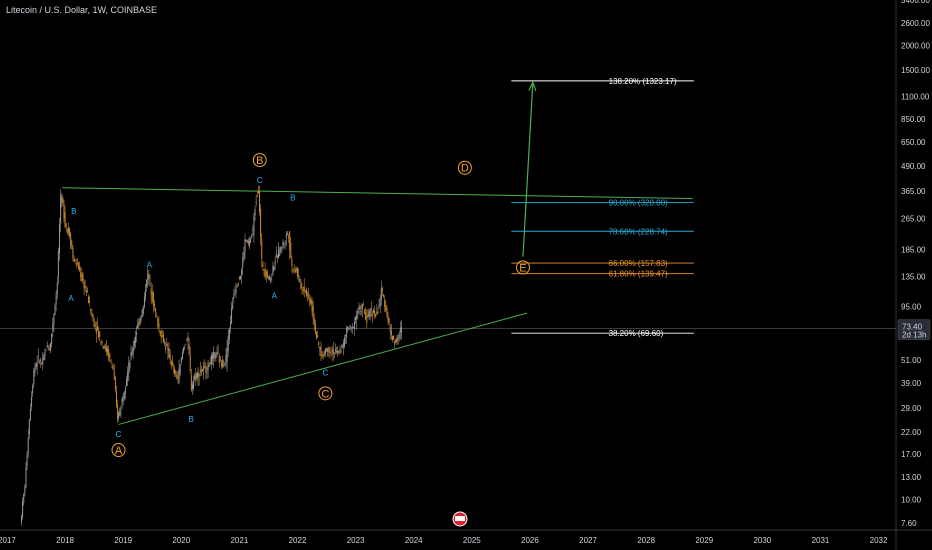 Image resolution: width=932 pixels, height=550 pixels. What do you see at coordinates (646, 540) in the screenshot?
I see `x-tick-label: 2028` at bounding box center [646, 540].